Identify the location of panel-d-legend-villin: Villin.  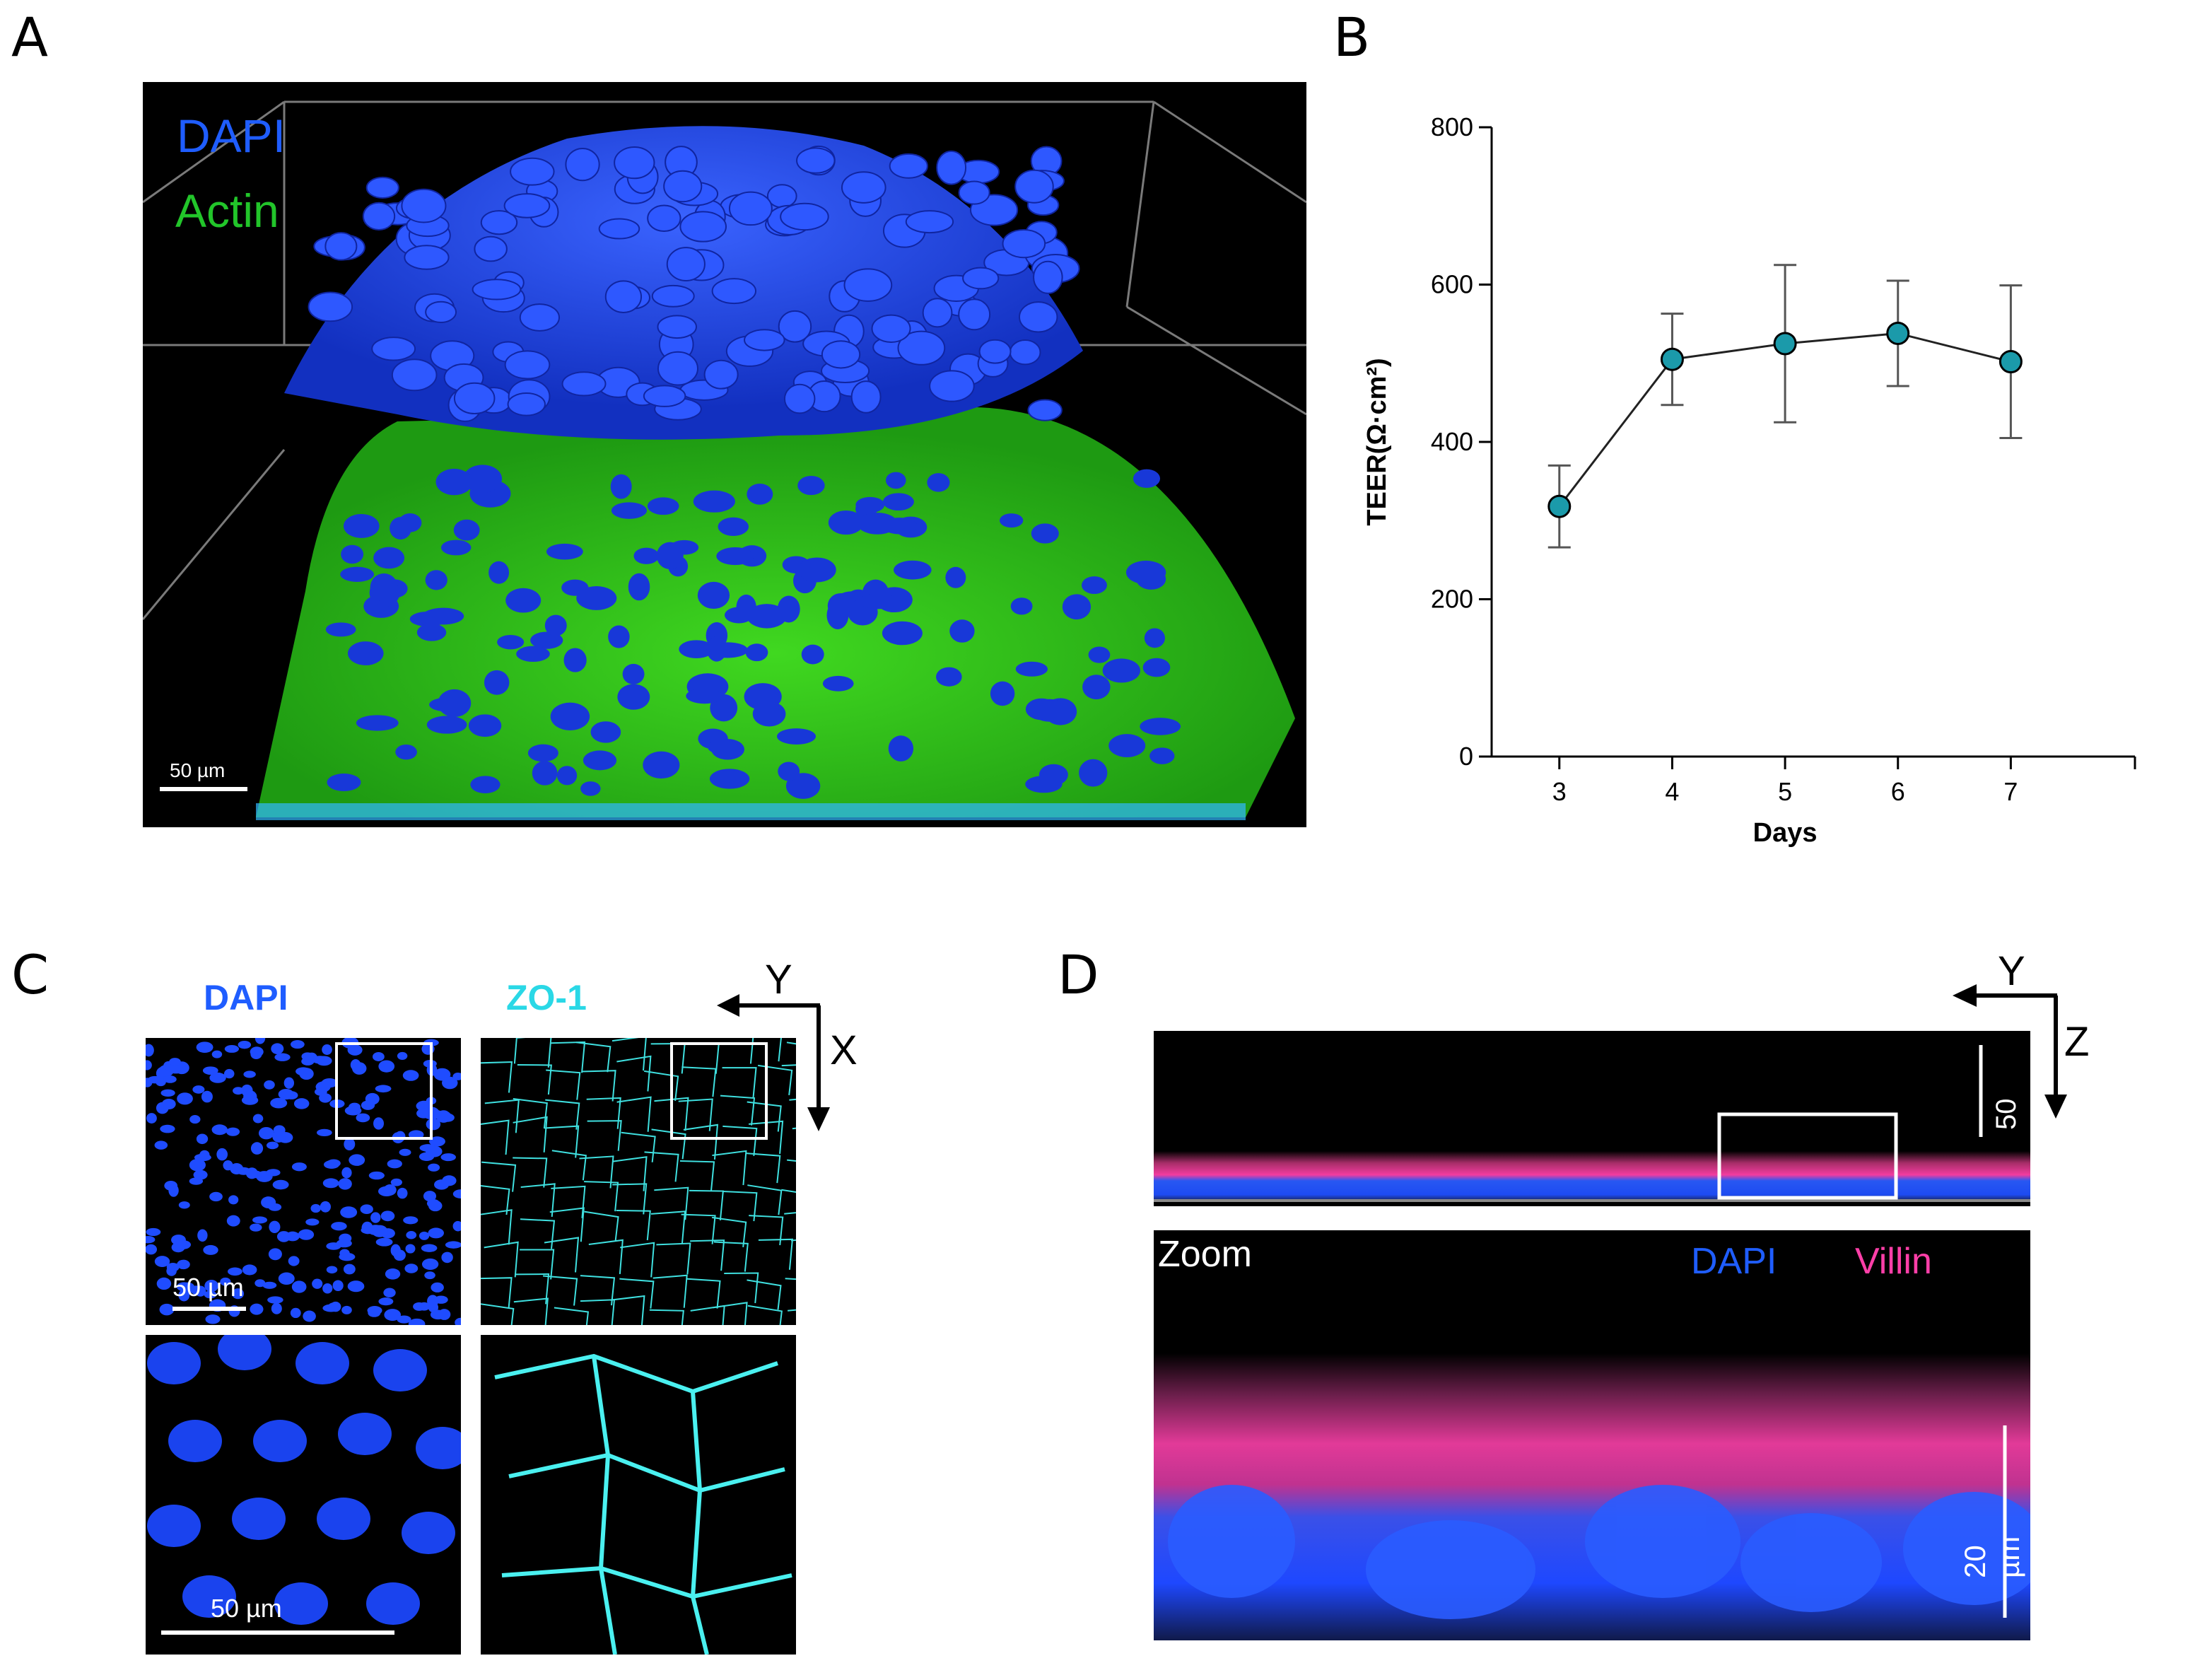
(1893, 1261).